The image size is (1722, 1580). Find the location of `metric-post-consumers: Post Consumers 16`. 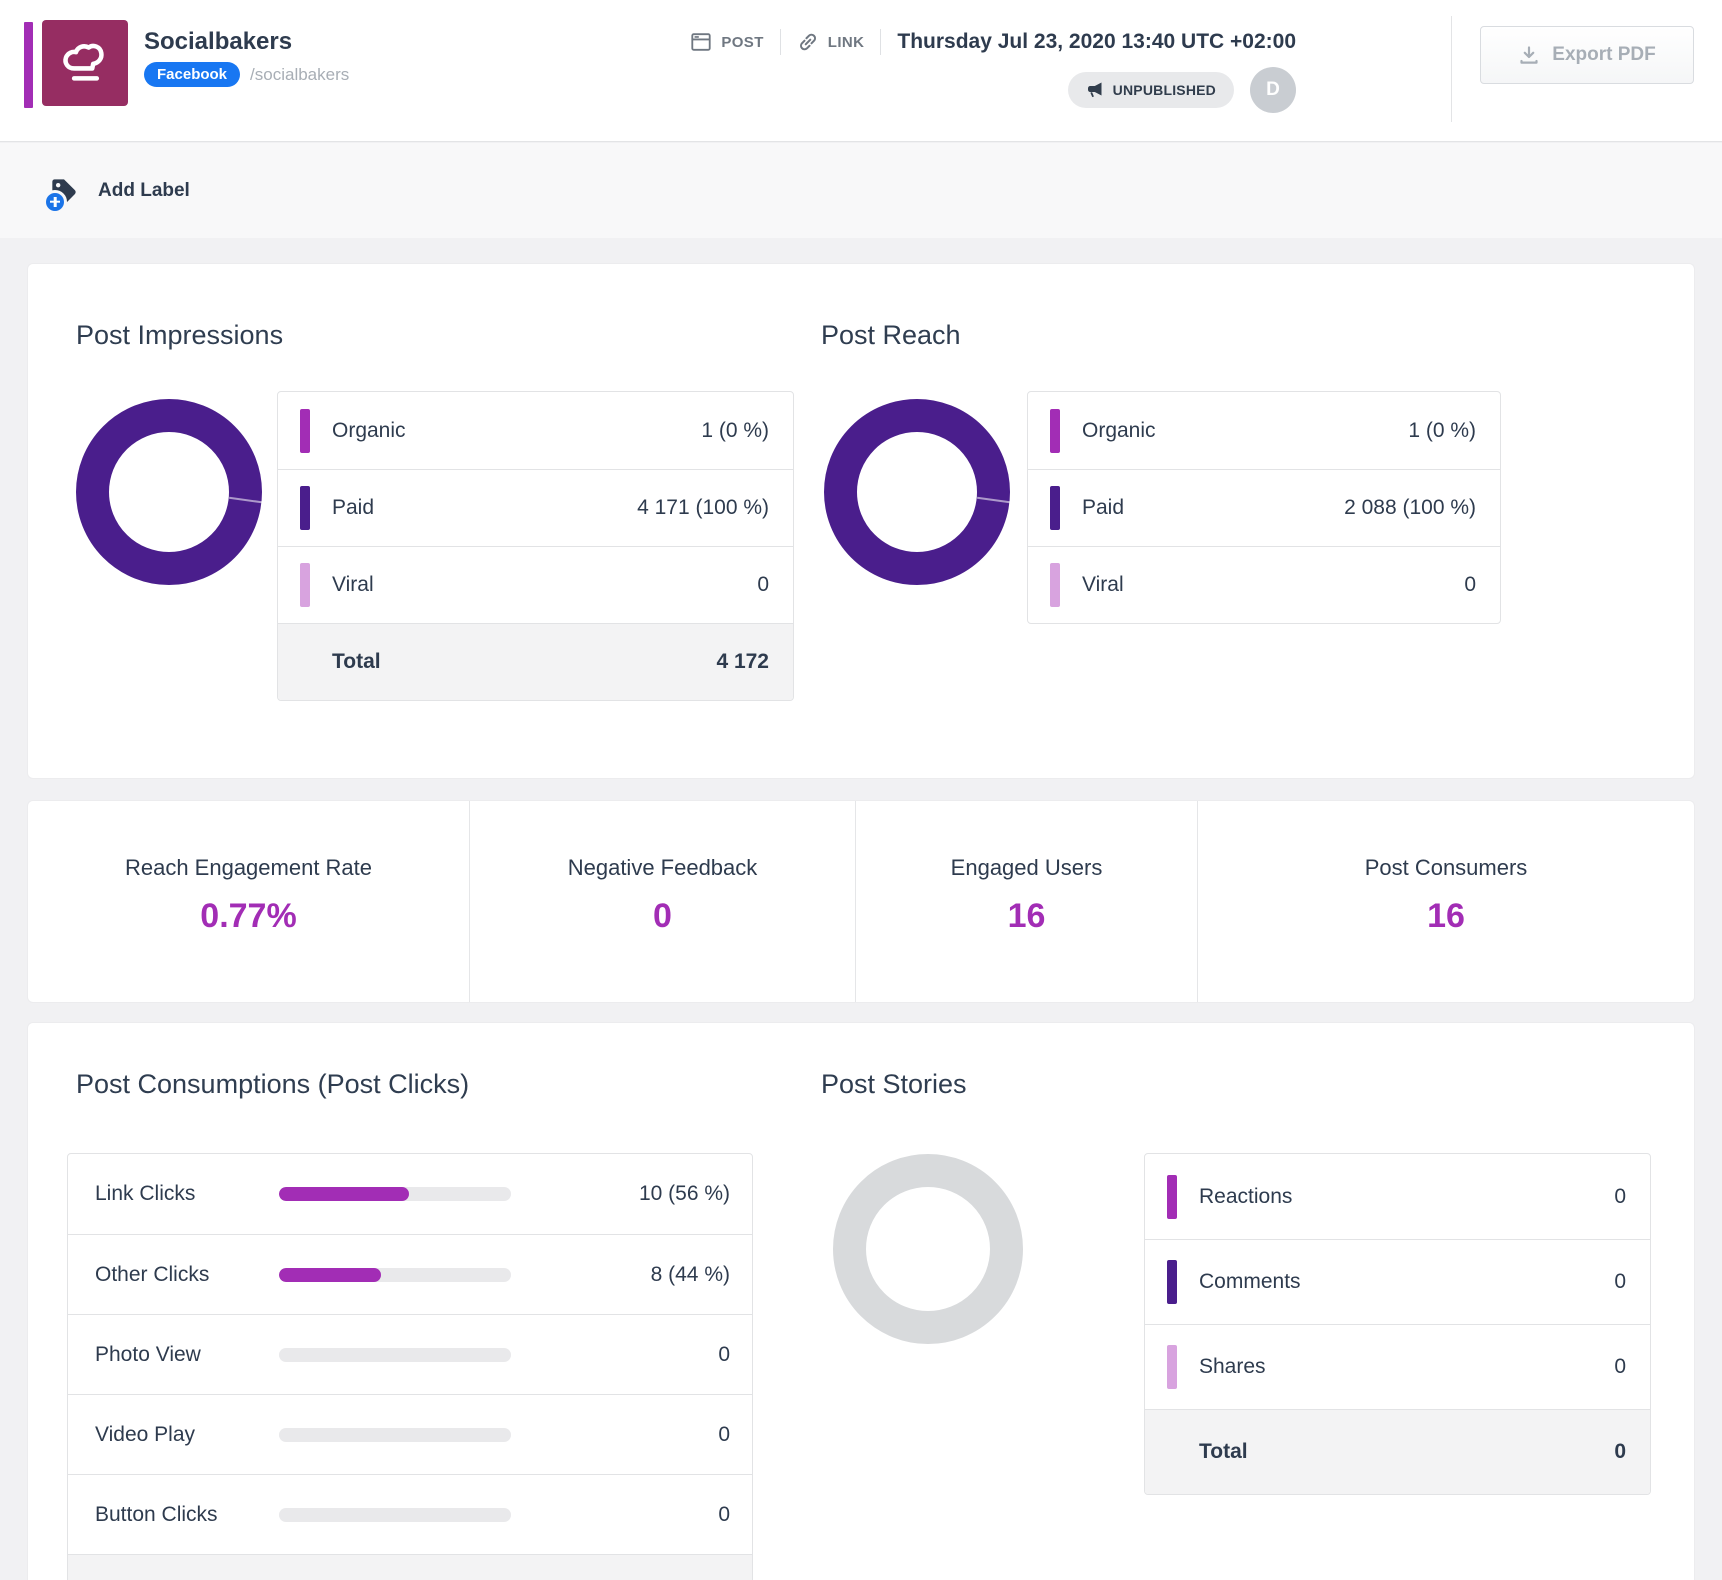

metric-post-consumers: Post Consumers 16 is located at coordinates (1445, 901).